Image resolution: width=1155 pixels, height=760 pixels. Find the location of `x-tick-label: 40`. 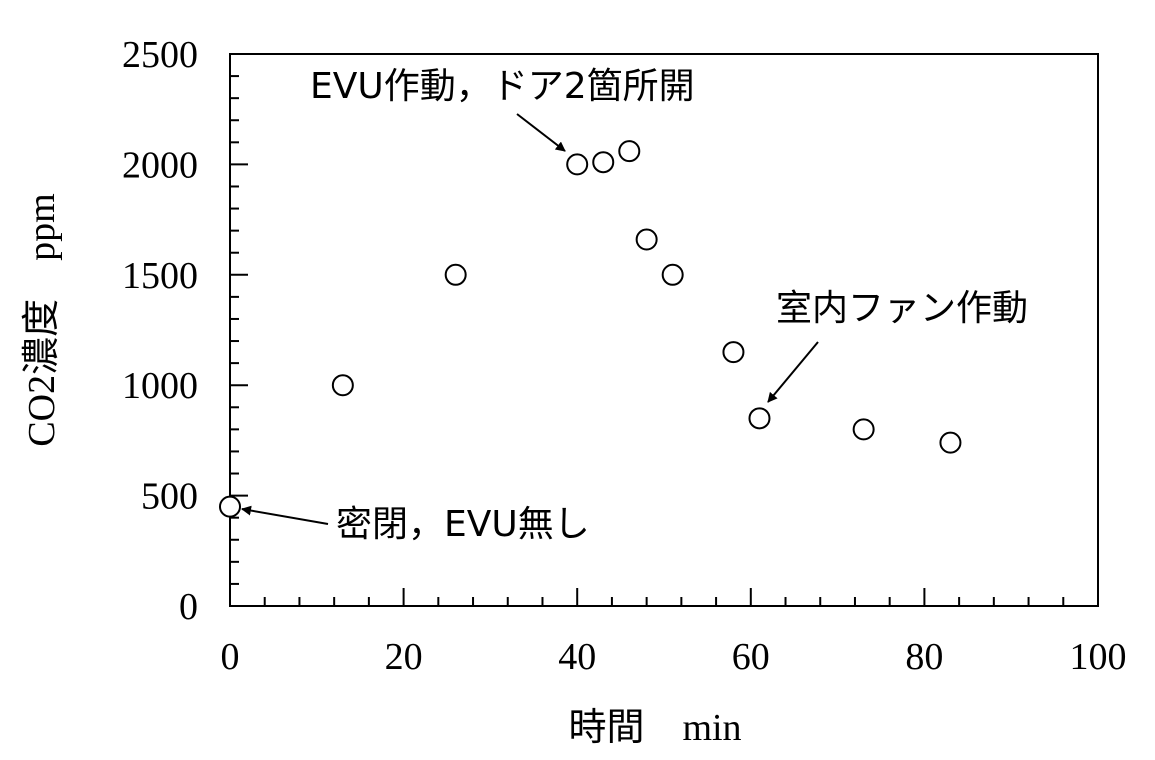

x-tick-label: 40 is located at coordinates (577, 657).